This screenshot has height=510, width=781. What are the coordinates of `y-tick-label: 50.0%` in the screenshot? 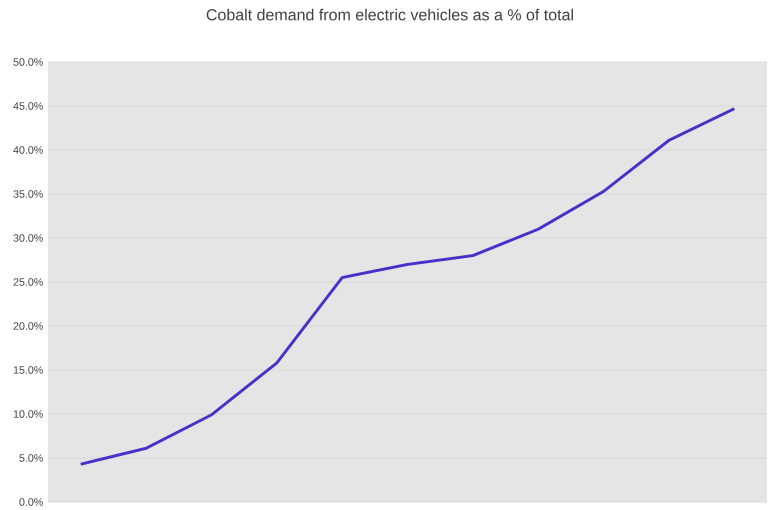 It's located at (28, 62).